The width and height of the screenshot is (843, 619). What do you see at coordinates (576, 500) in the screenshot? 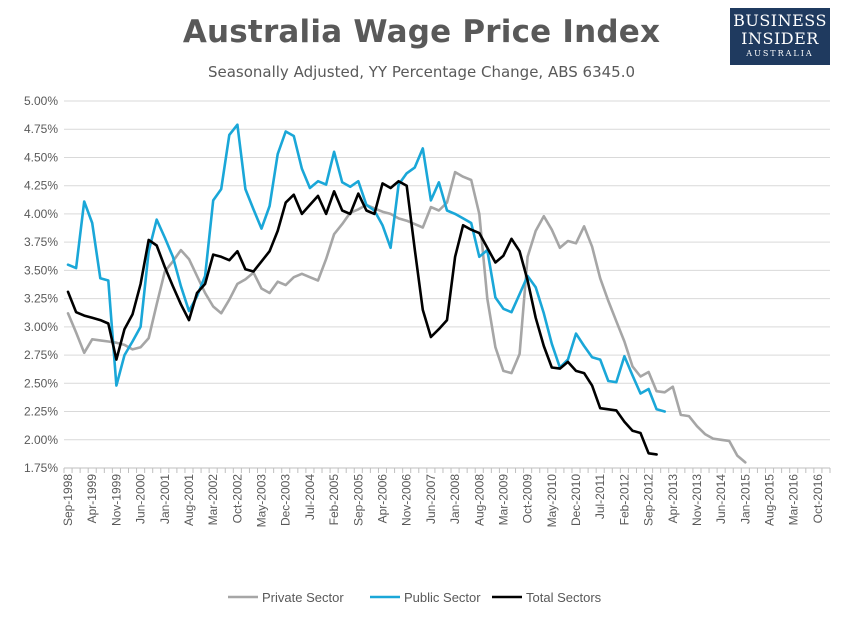
I see `x-tick-label: Dec-2010` at bounding box center [576, 500].